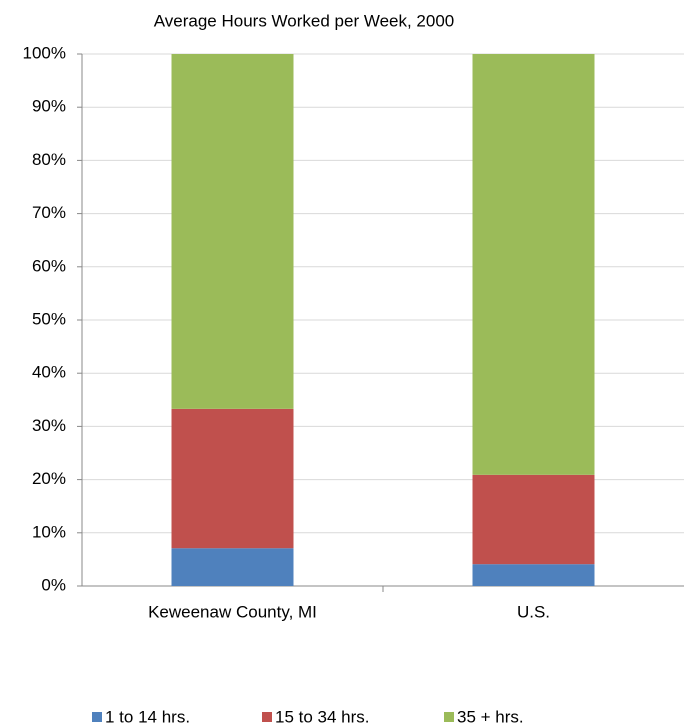 Image resolution: width=684 pixels, height=727 pixels. I want to click on y-tick-label: 90%, so click(49, 106).